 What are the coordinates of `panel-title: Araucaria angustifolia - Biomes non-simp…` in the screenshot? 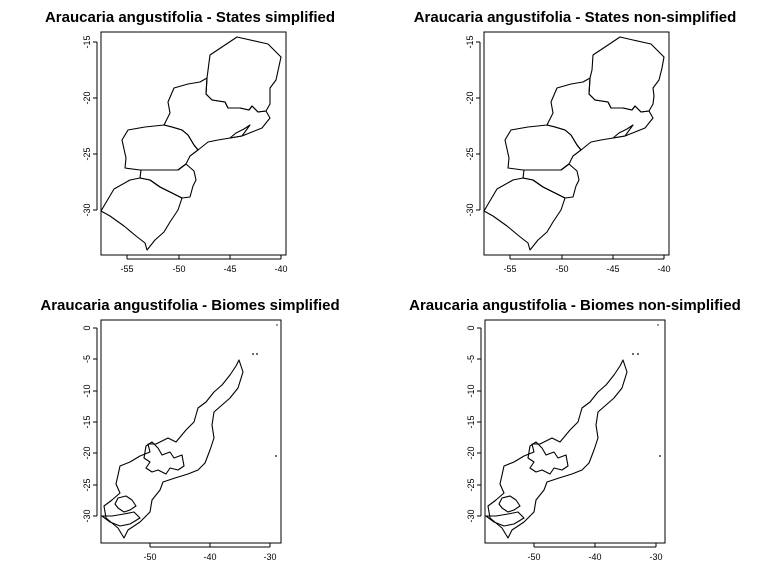 It's located at (575, 305).